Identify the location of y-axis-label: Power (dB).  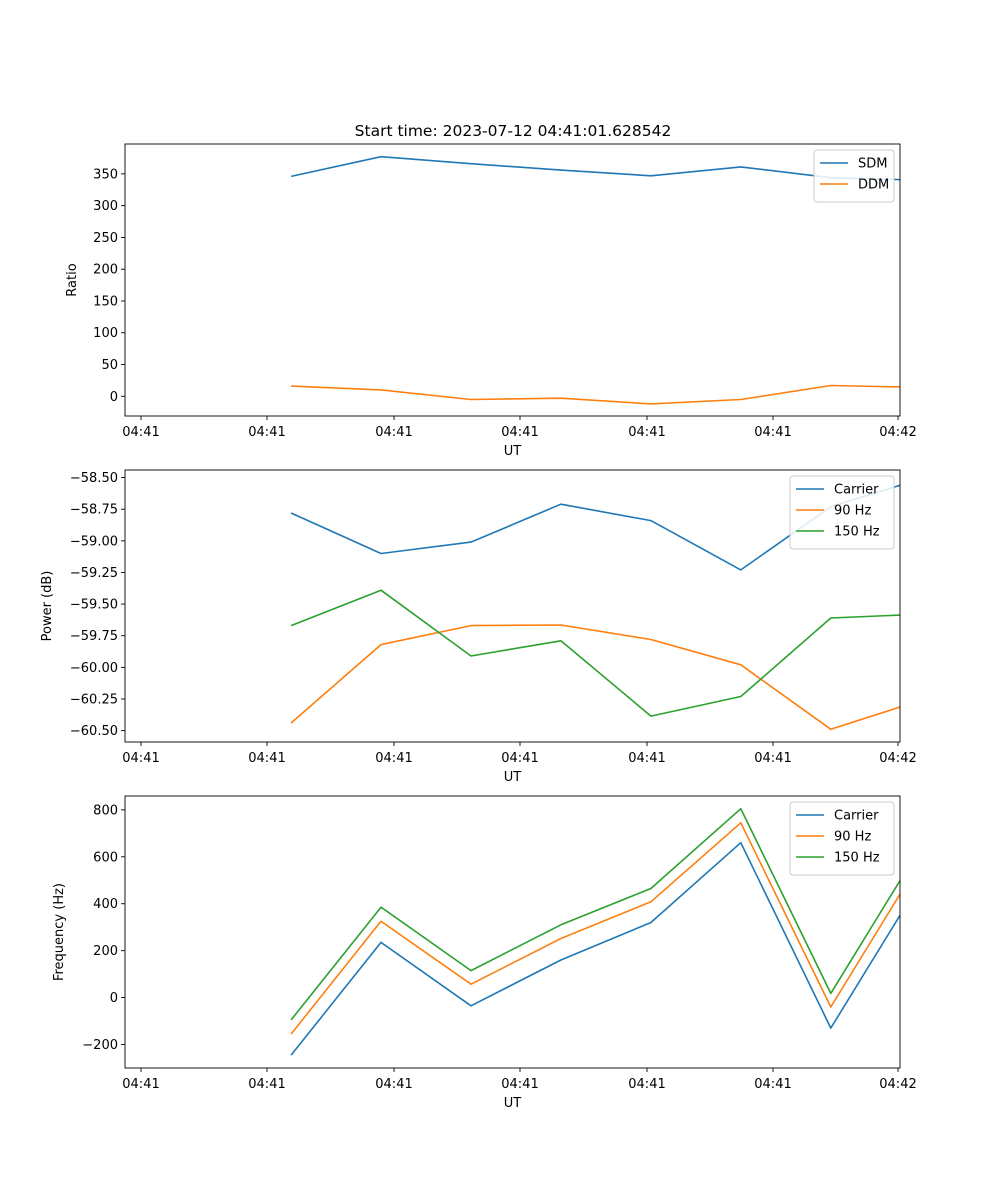
(47, 606).